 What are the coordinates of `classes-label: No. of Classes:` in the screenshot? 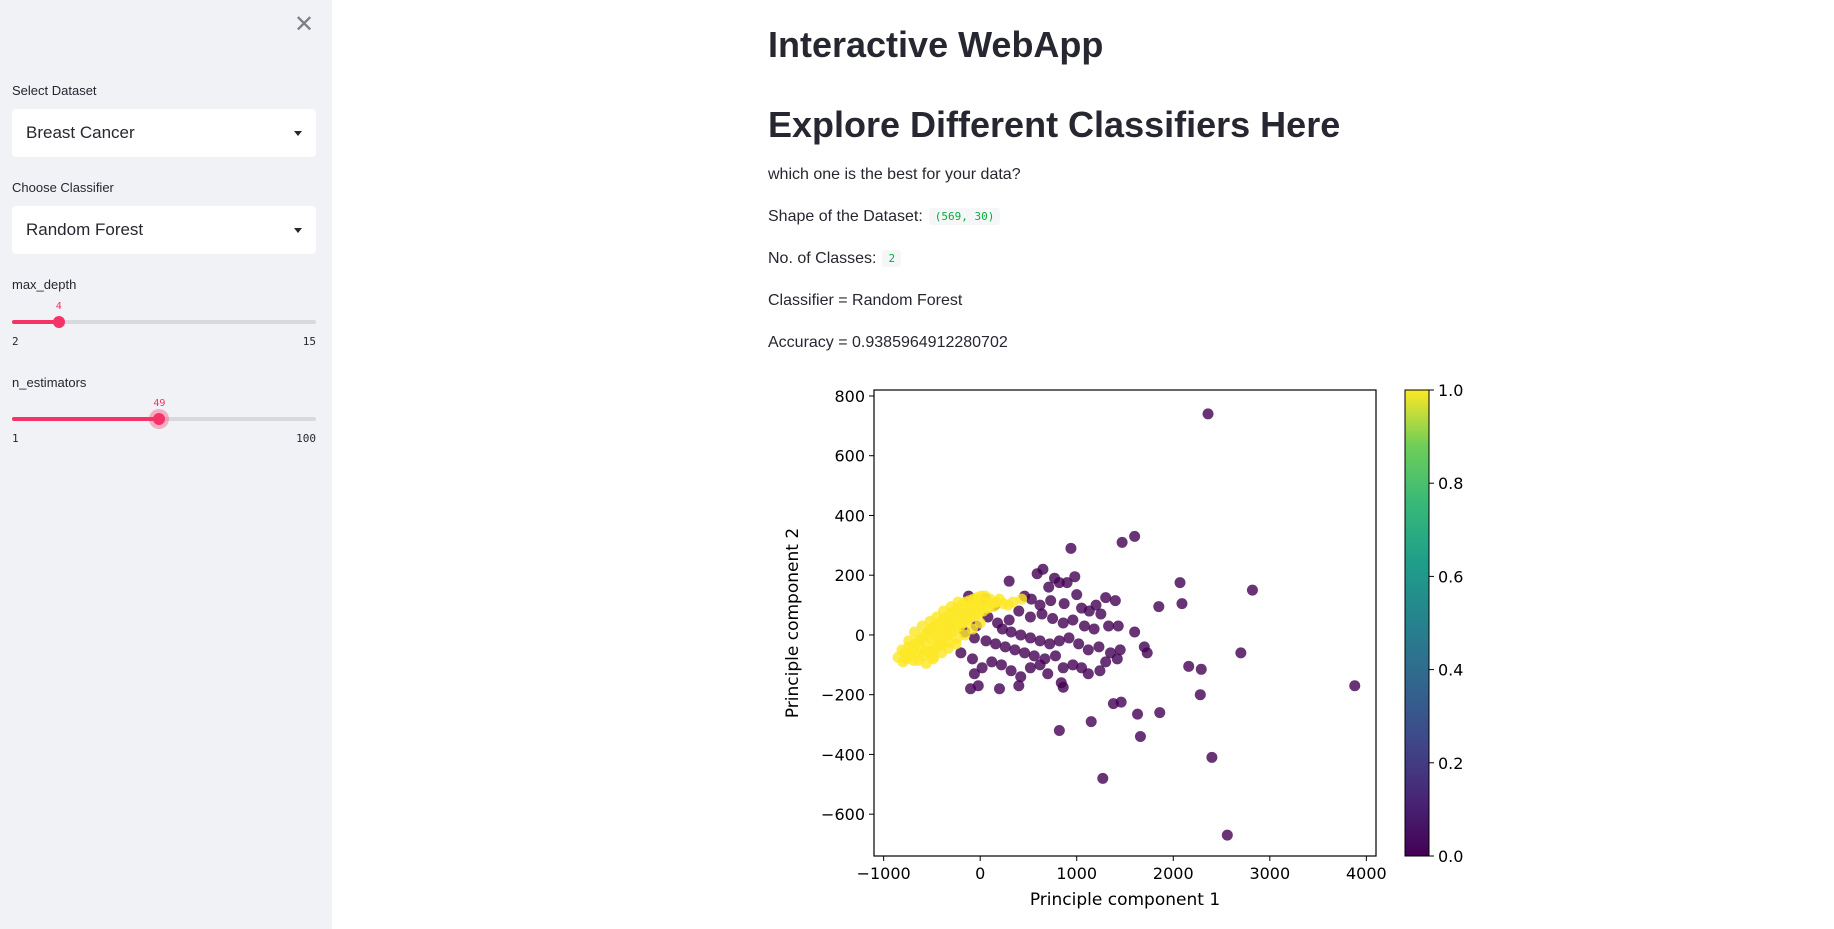 It's located at (822, 258).